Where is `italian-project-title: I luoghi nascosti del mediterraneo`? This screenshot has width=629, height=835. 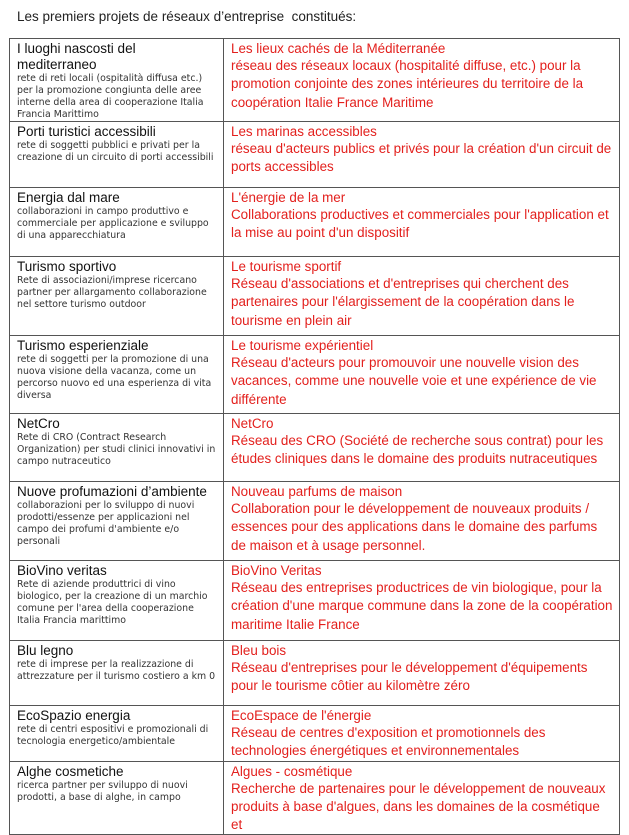
italian-project-title: I luoghi nascosti del mediterraneo is located at coordinates (76, 56).